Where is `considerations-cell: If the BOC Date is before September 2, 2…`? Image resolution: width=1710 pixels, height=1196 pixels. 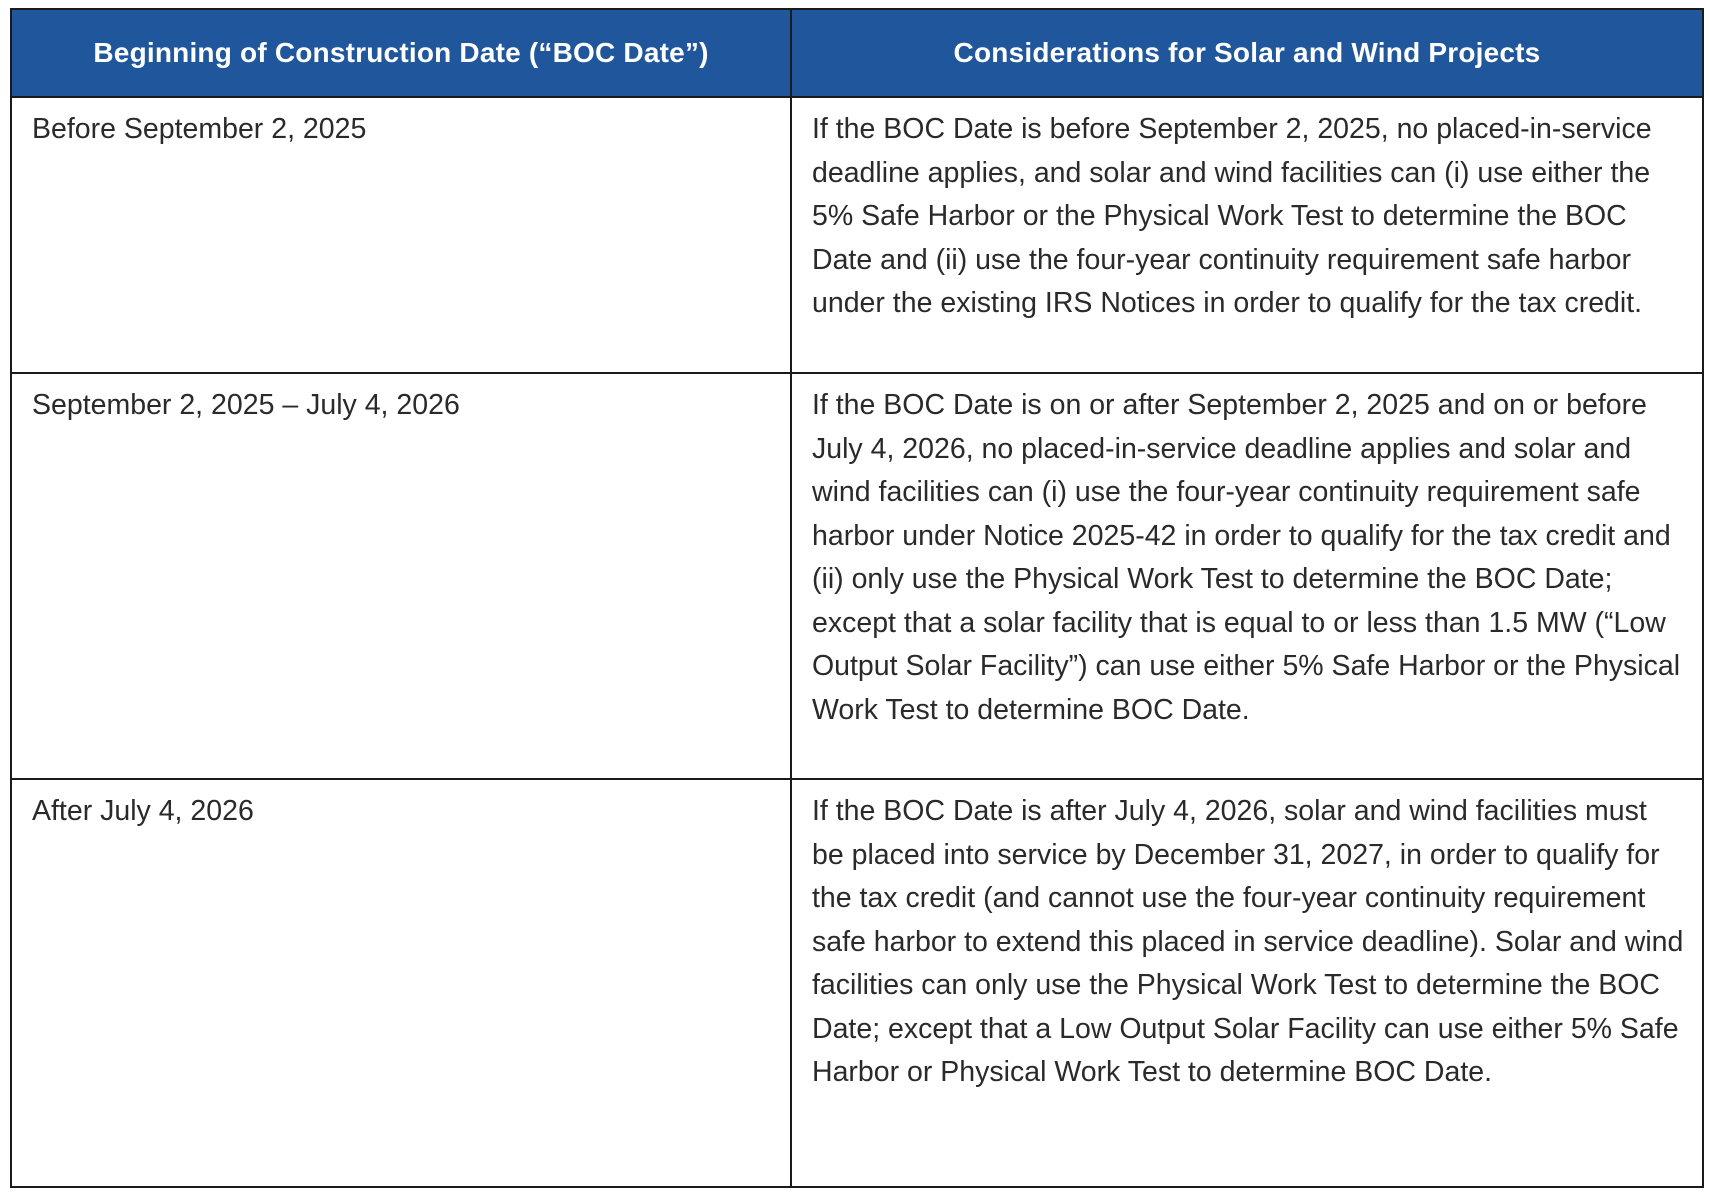
considerations-cell: If the BOC Date is before September 2, 2… is located at coordinates (1247, 235).